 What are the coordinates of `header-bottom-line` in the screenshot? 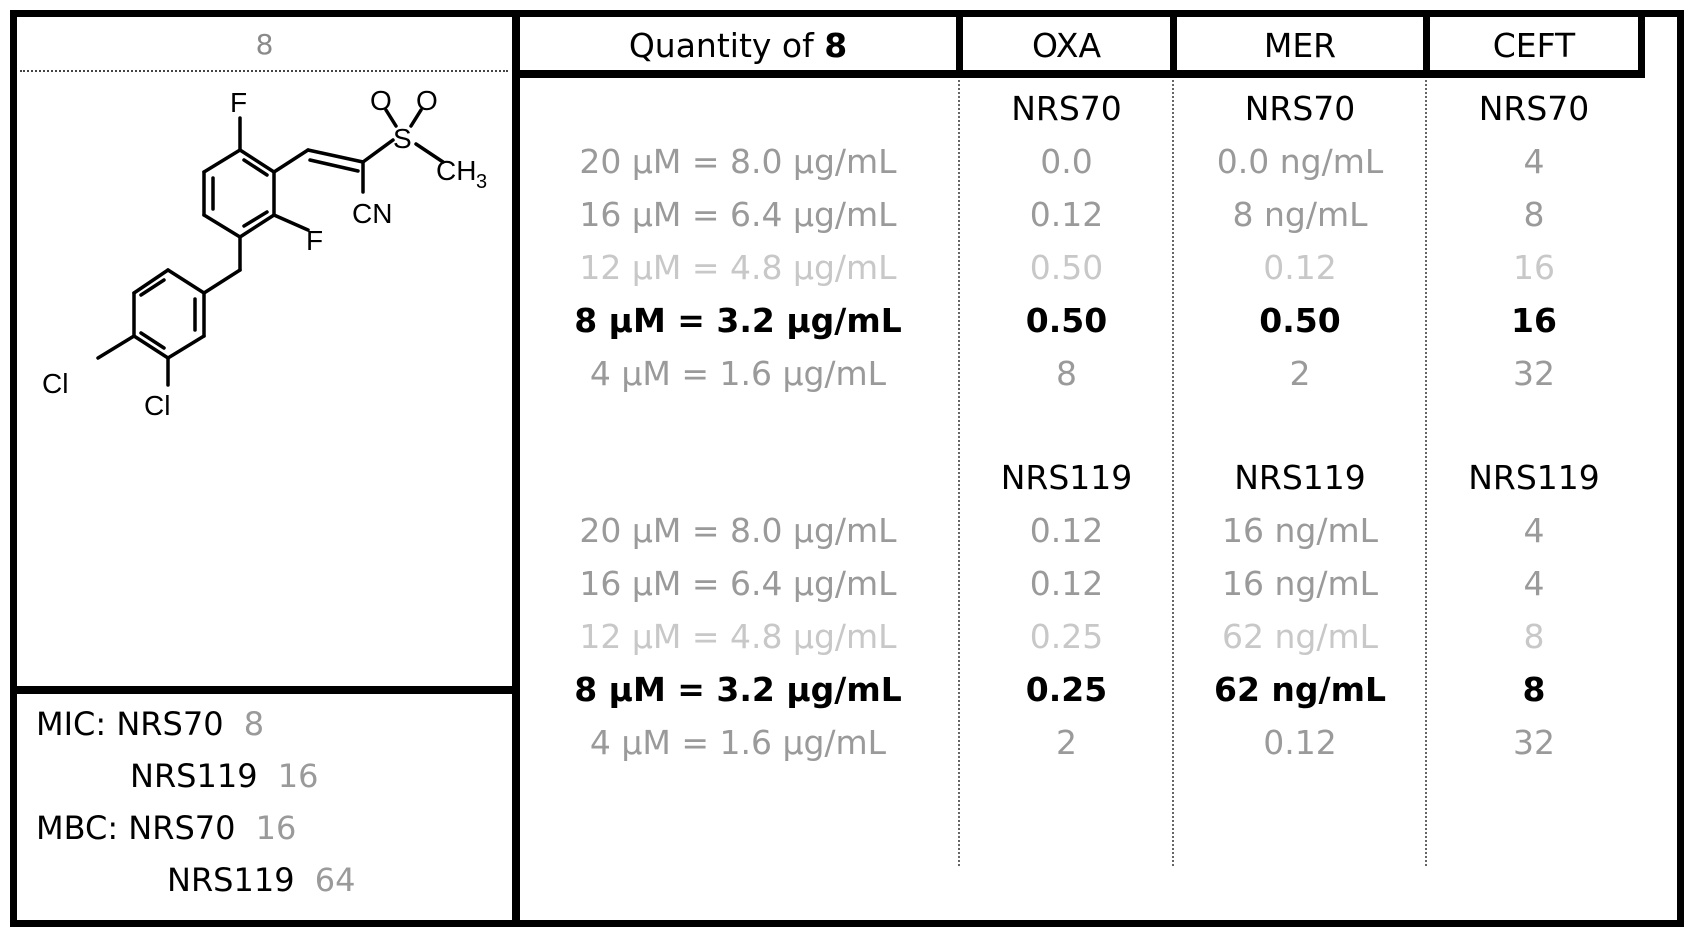 It's located at (1080, 74).